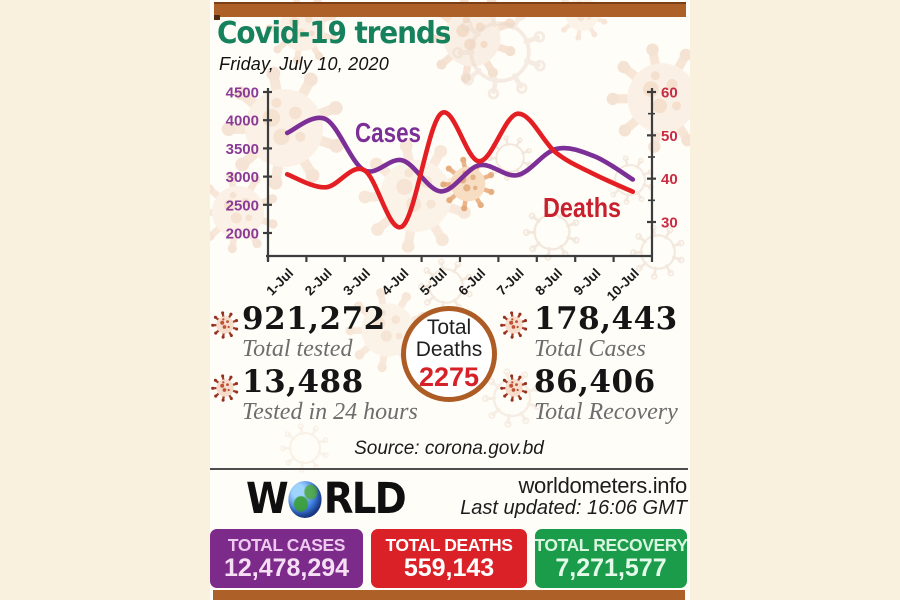  I want to click on left-axis-tick-label: 3000, so click(242, 177).